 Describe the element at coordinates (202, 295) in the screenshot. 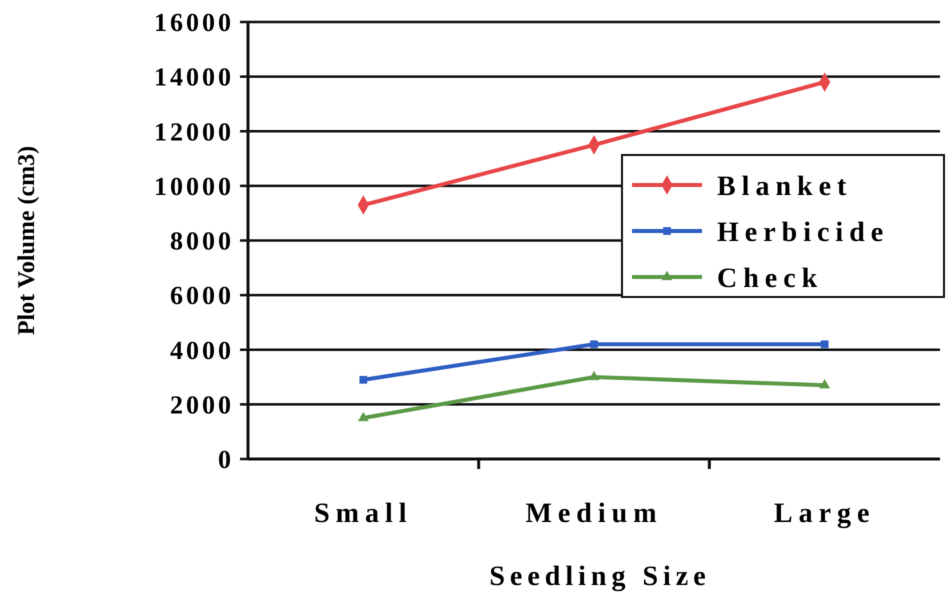

I see `y-tick-label: 6000` at that location.